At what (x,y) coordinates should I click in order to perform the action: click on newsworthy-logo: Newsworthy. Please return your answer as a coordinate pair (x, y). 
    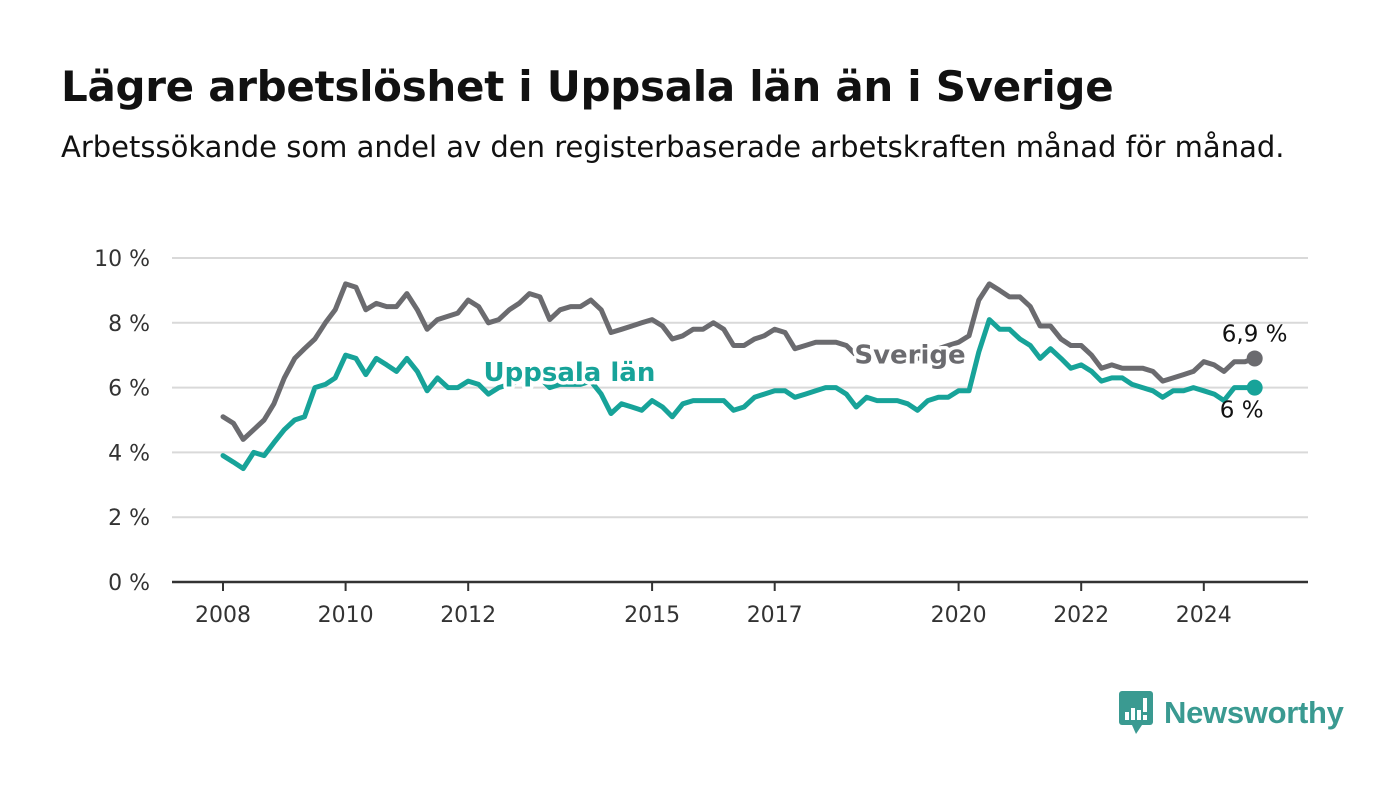
    Looking at the image, I should click on (1231, 713).